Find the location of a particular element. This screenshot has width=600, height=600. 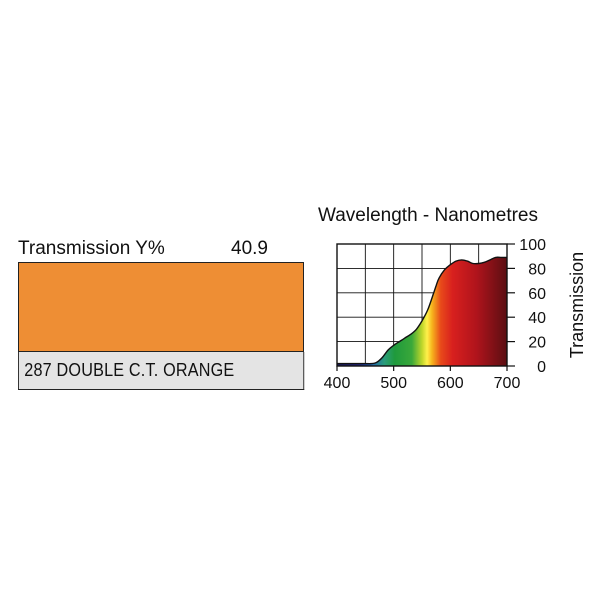

transmission-header: Transmission Y% 40.9 is located at coordinates (162, 249).